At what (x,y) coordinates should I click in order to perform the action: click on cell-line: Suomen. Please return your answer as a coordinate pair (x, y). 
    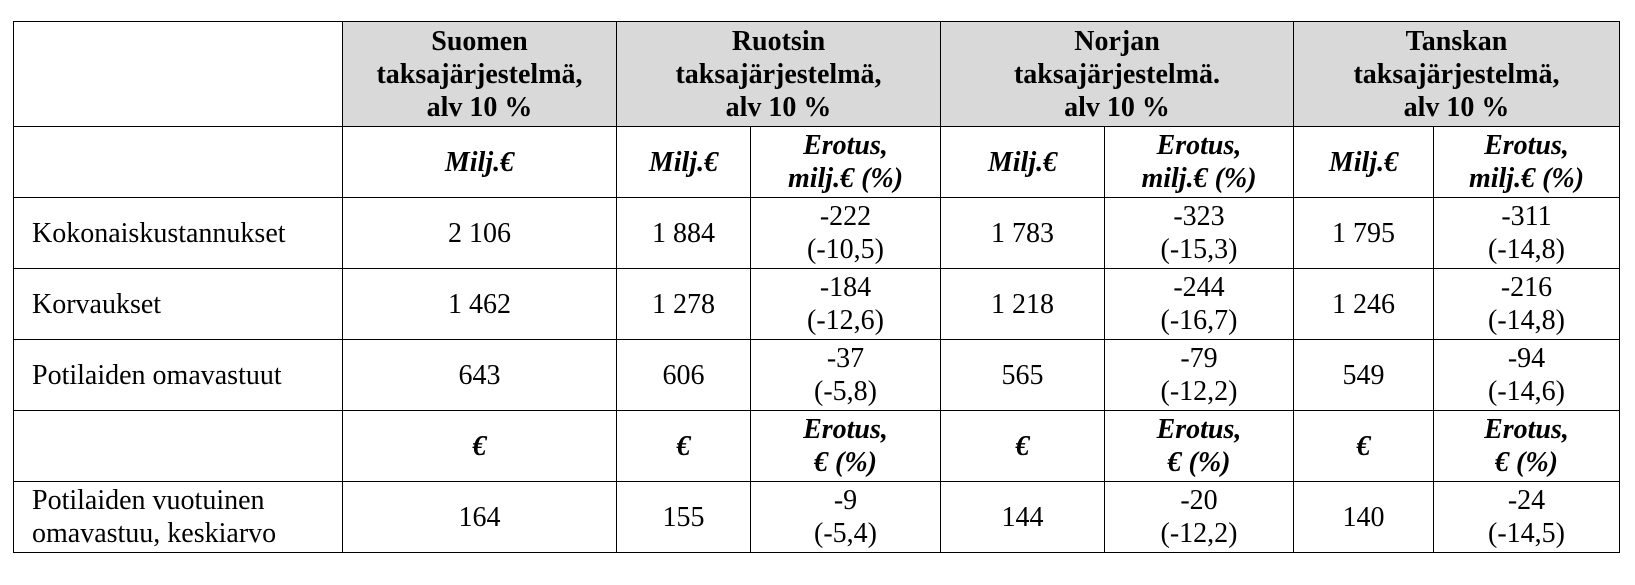
    Looking at the image, I should click on (479, 41).